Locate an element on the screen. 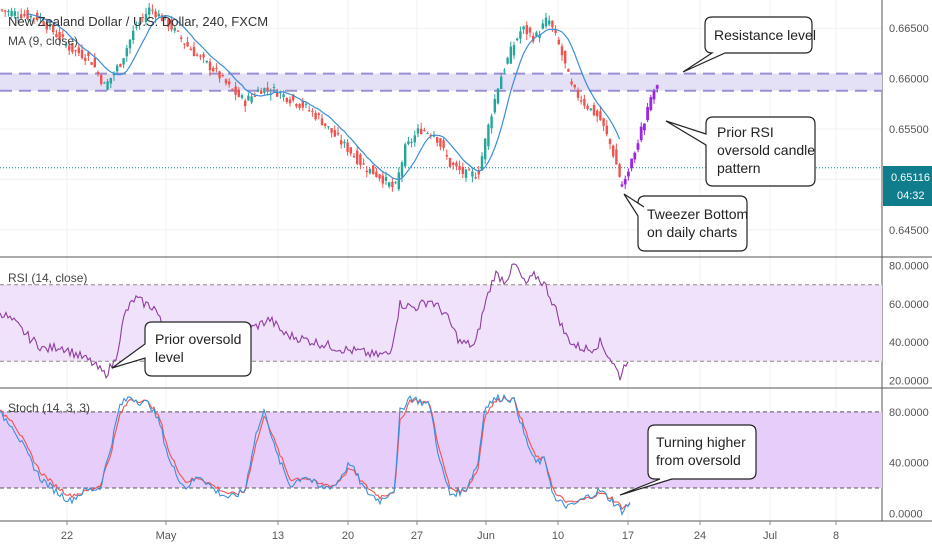 The width and height of the screenshot is (932, 550). stoch-label: Stoch (14, 3, 3) is located at coordinates (49, 408).